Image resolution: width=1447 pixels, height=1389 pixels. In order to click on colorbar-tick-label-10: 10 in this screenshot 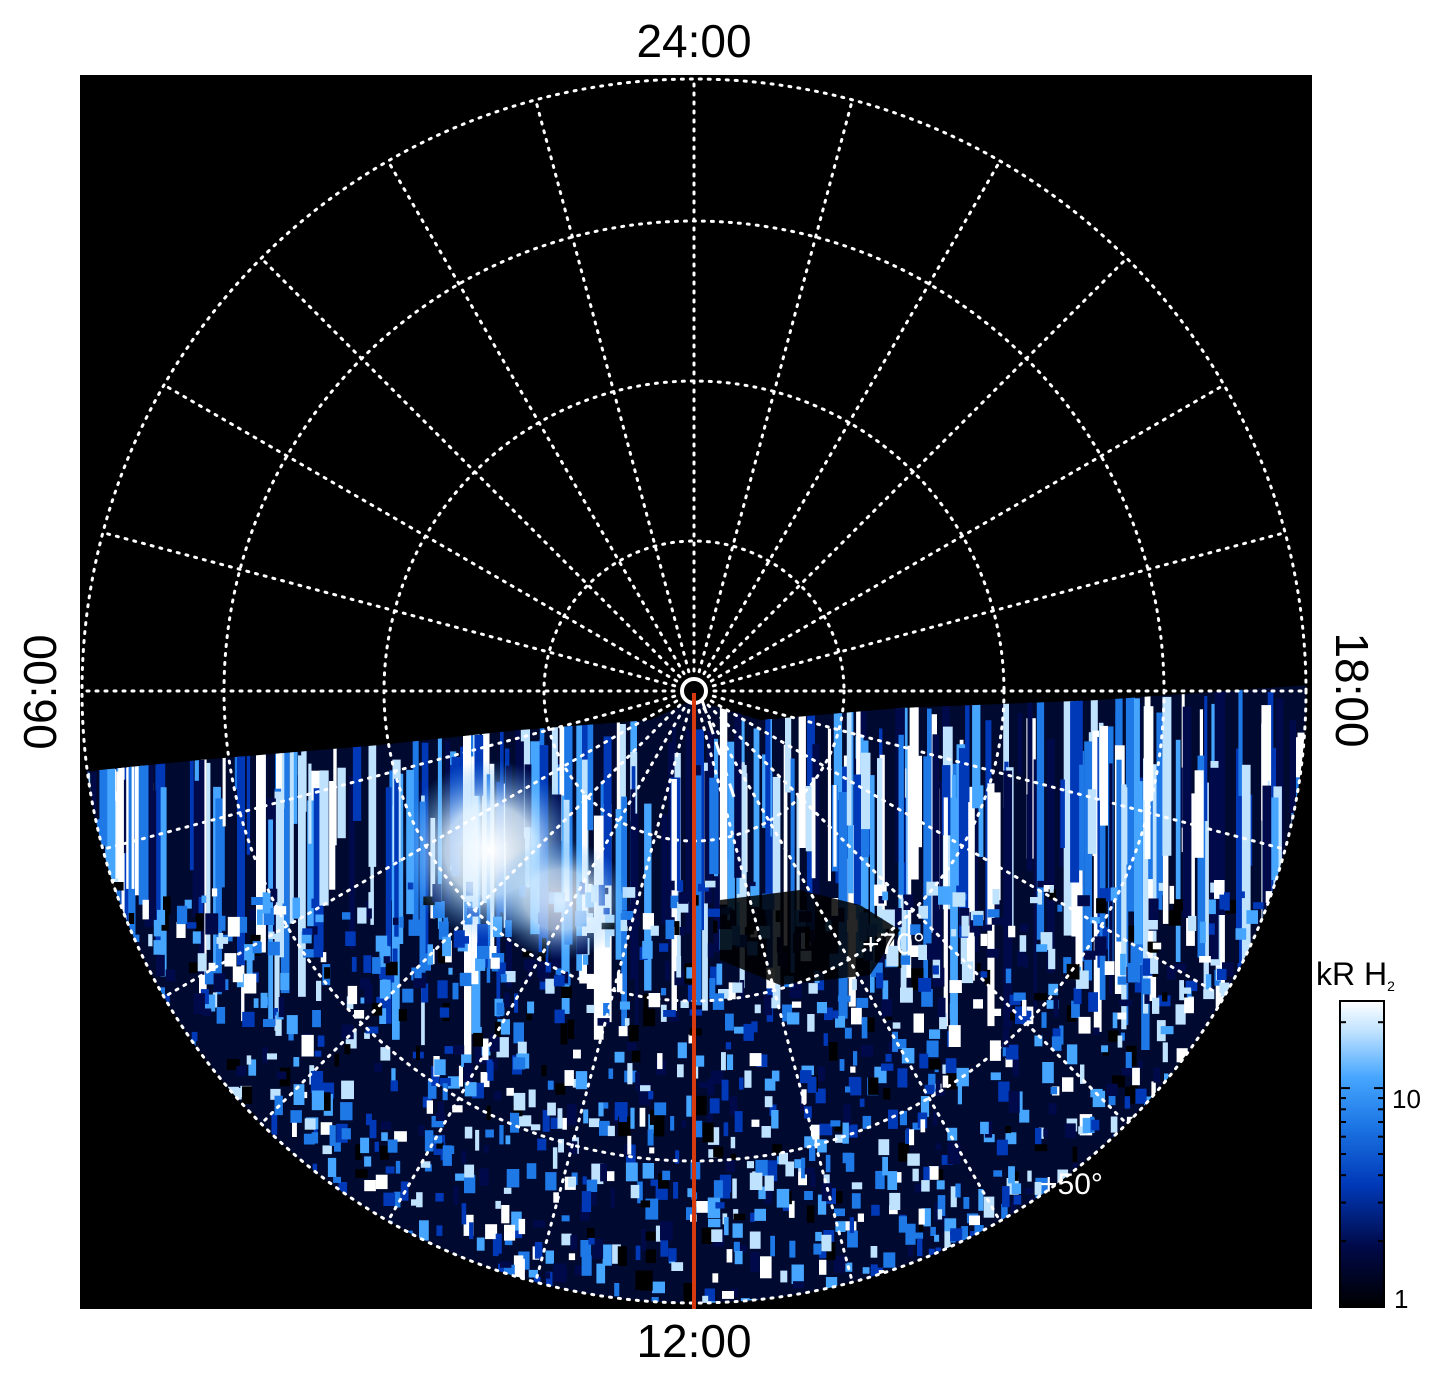, I will do `click(1406, 1099)`.